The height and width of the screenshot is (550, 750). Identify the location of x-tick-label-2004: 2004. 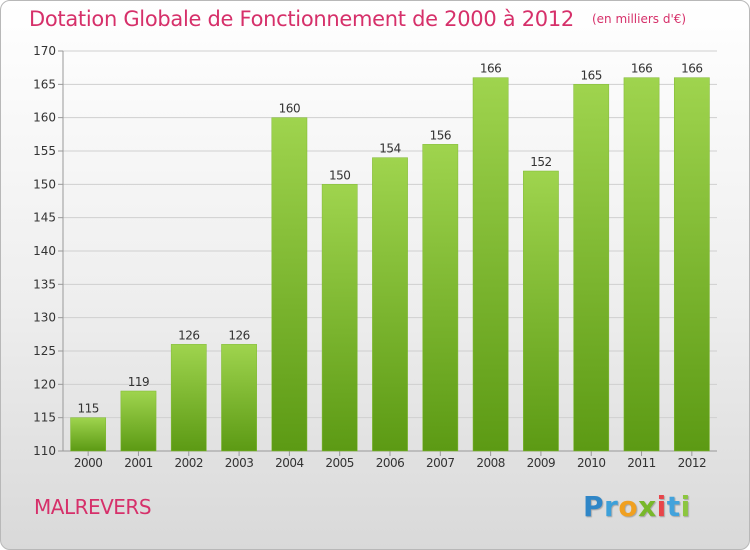
(289, 463).